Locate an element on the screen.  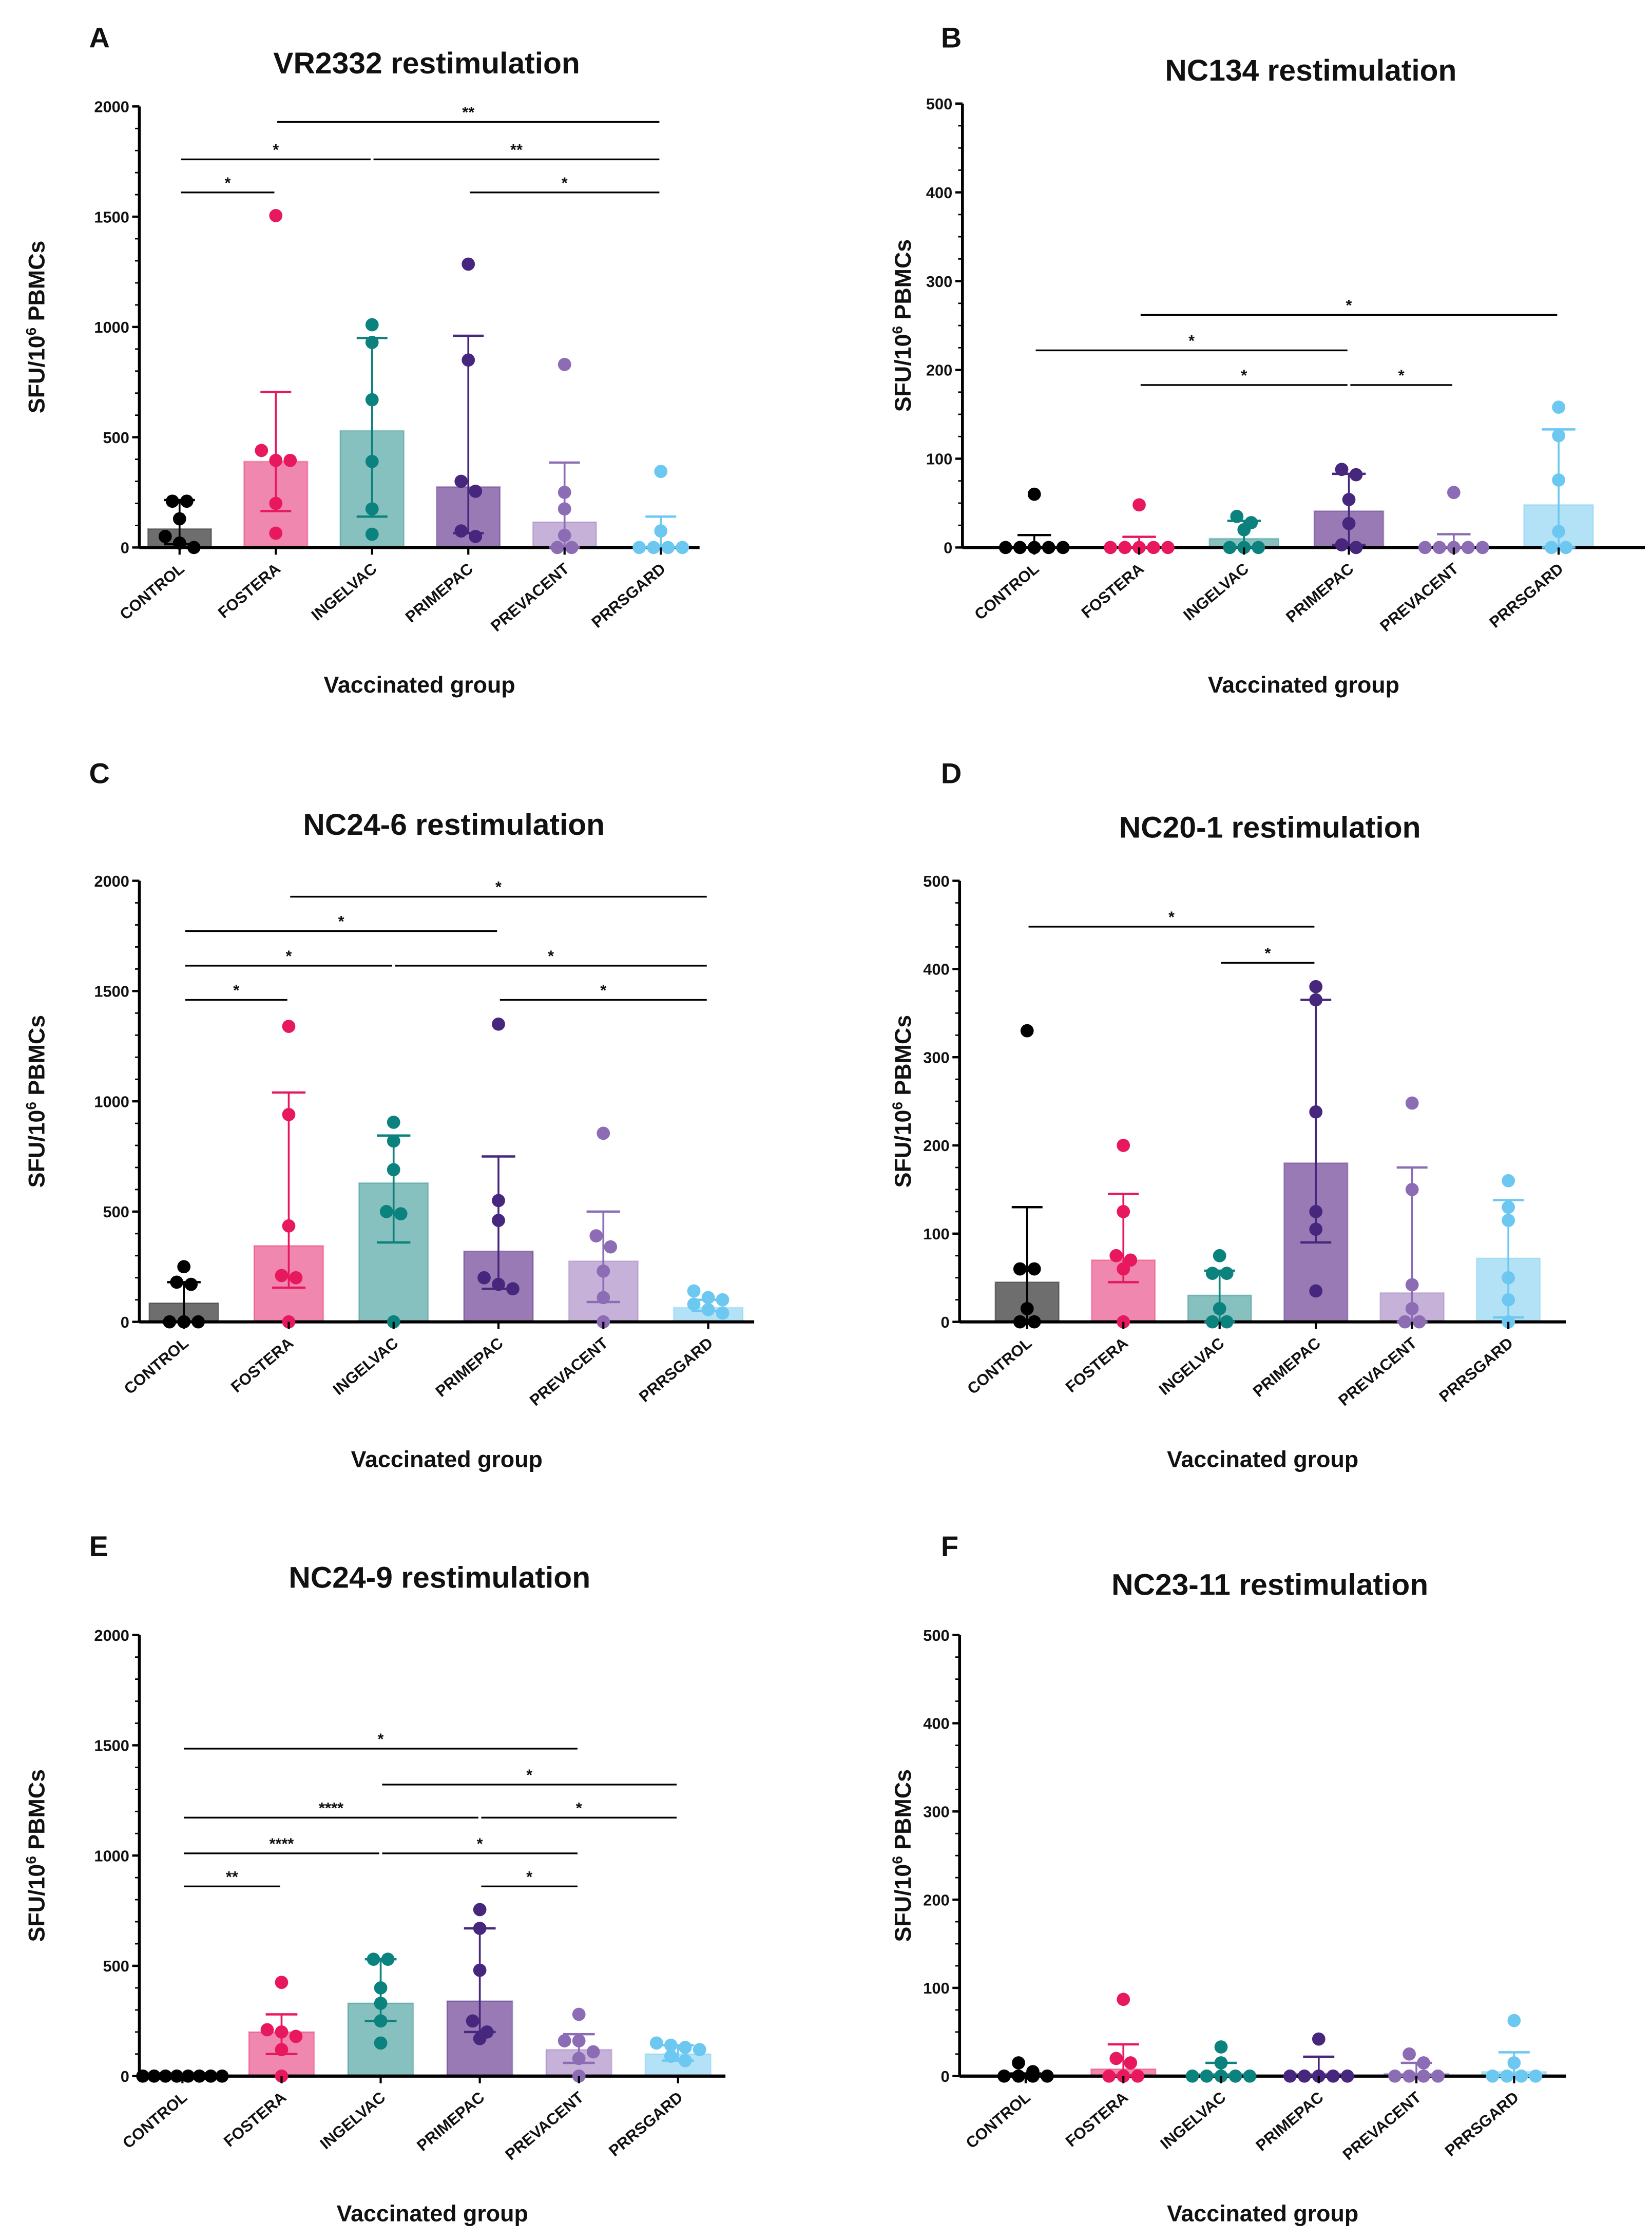
chart-title: NC134 restimulation is located at coordinates (1310, 70).